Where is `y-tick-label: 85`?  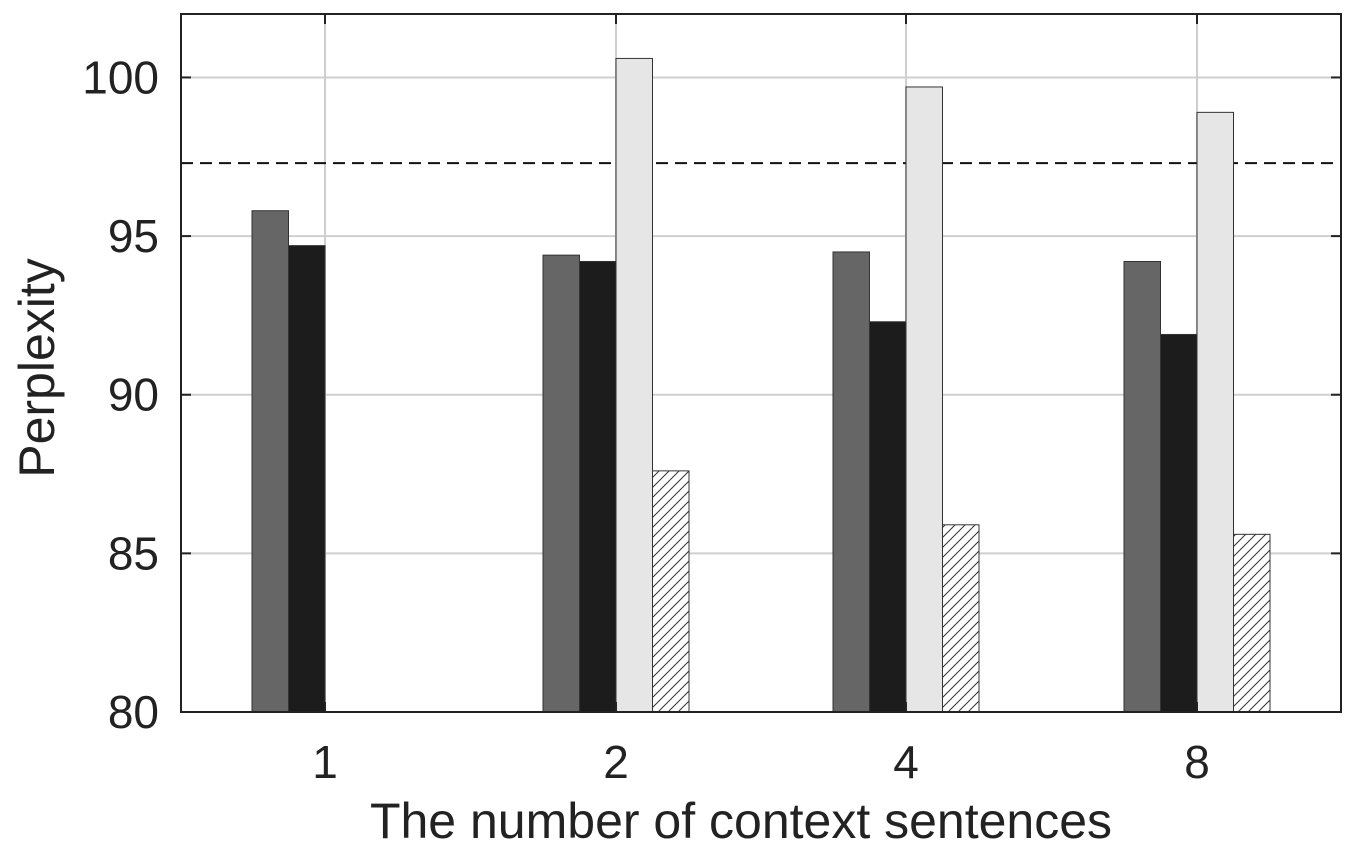
y-tick-label: 85 is located at coordinates (133, 553).